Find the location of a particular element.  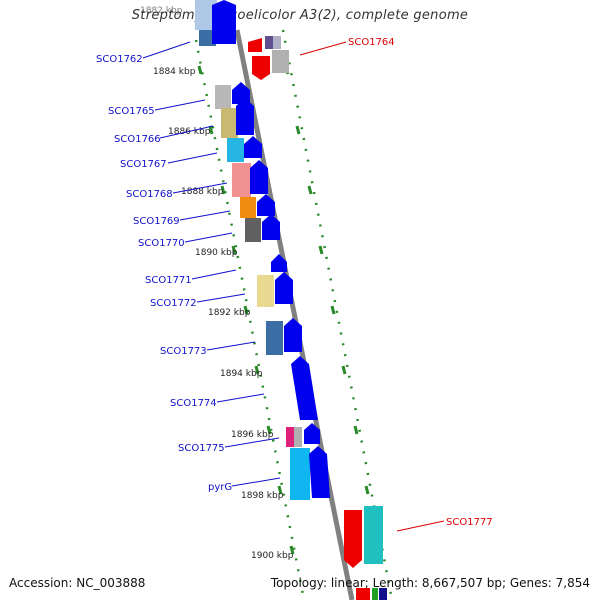

gene-arrow-pyrg is located at coordinates (319, 472).